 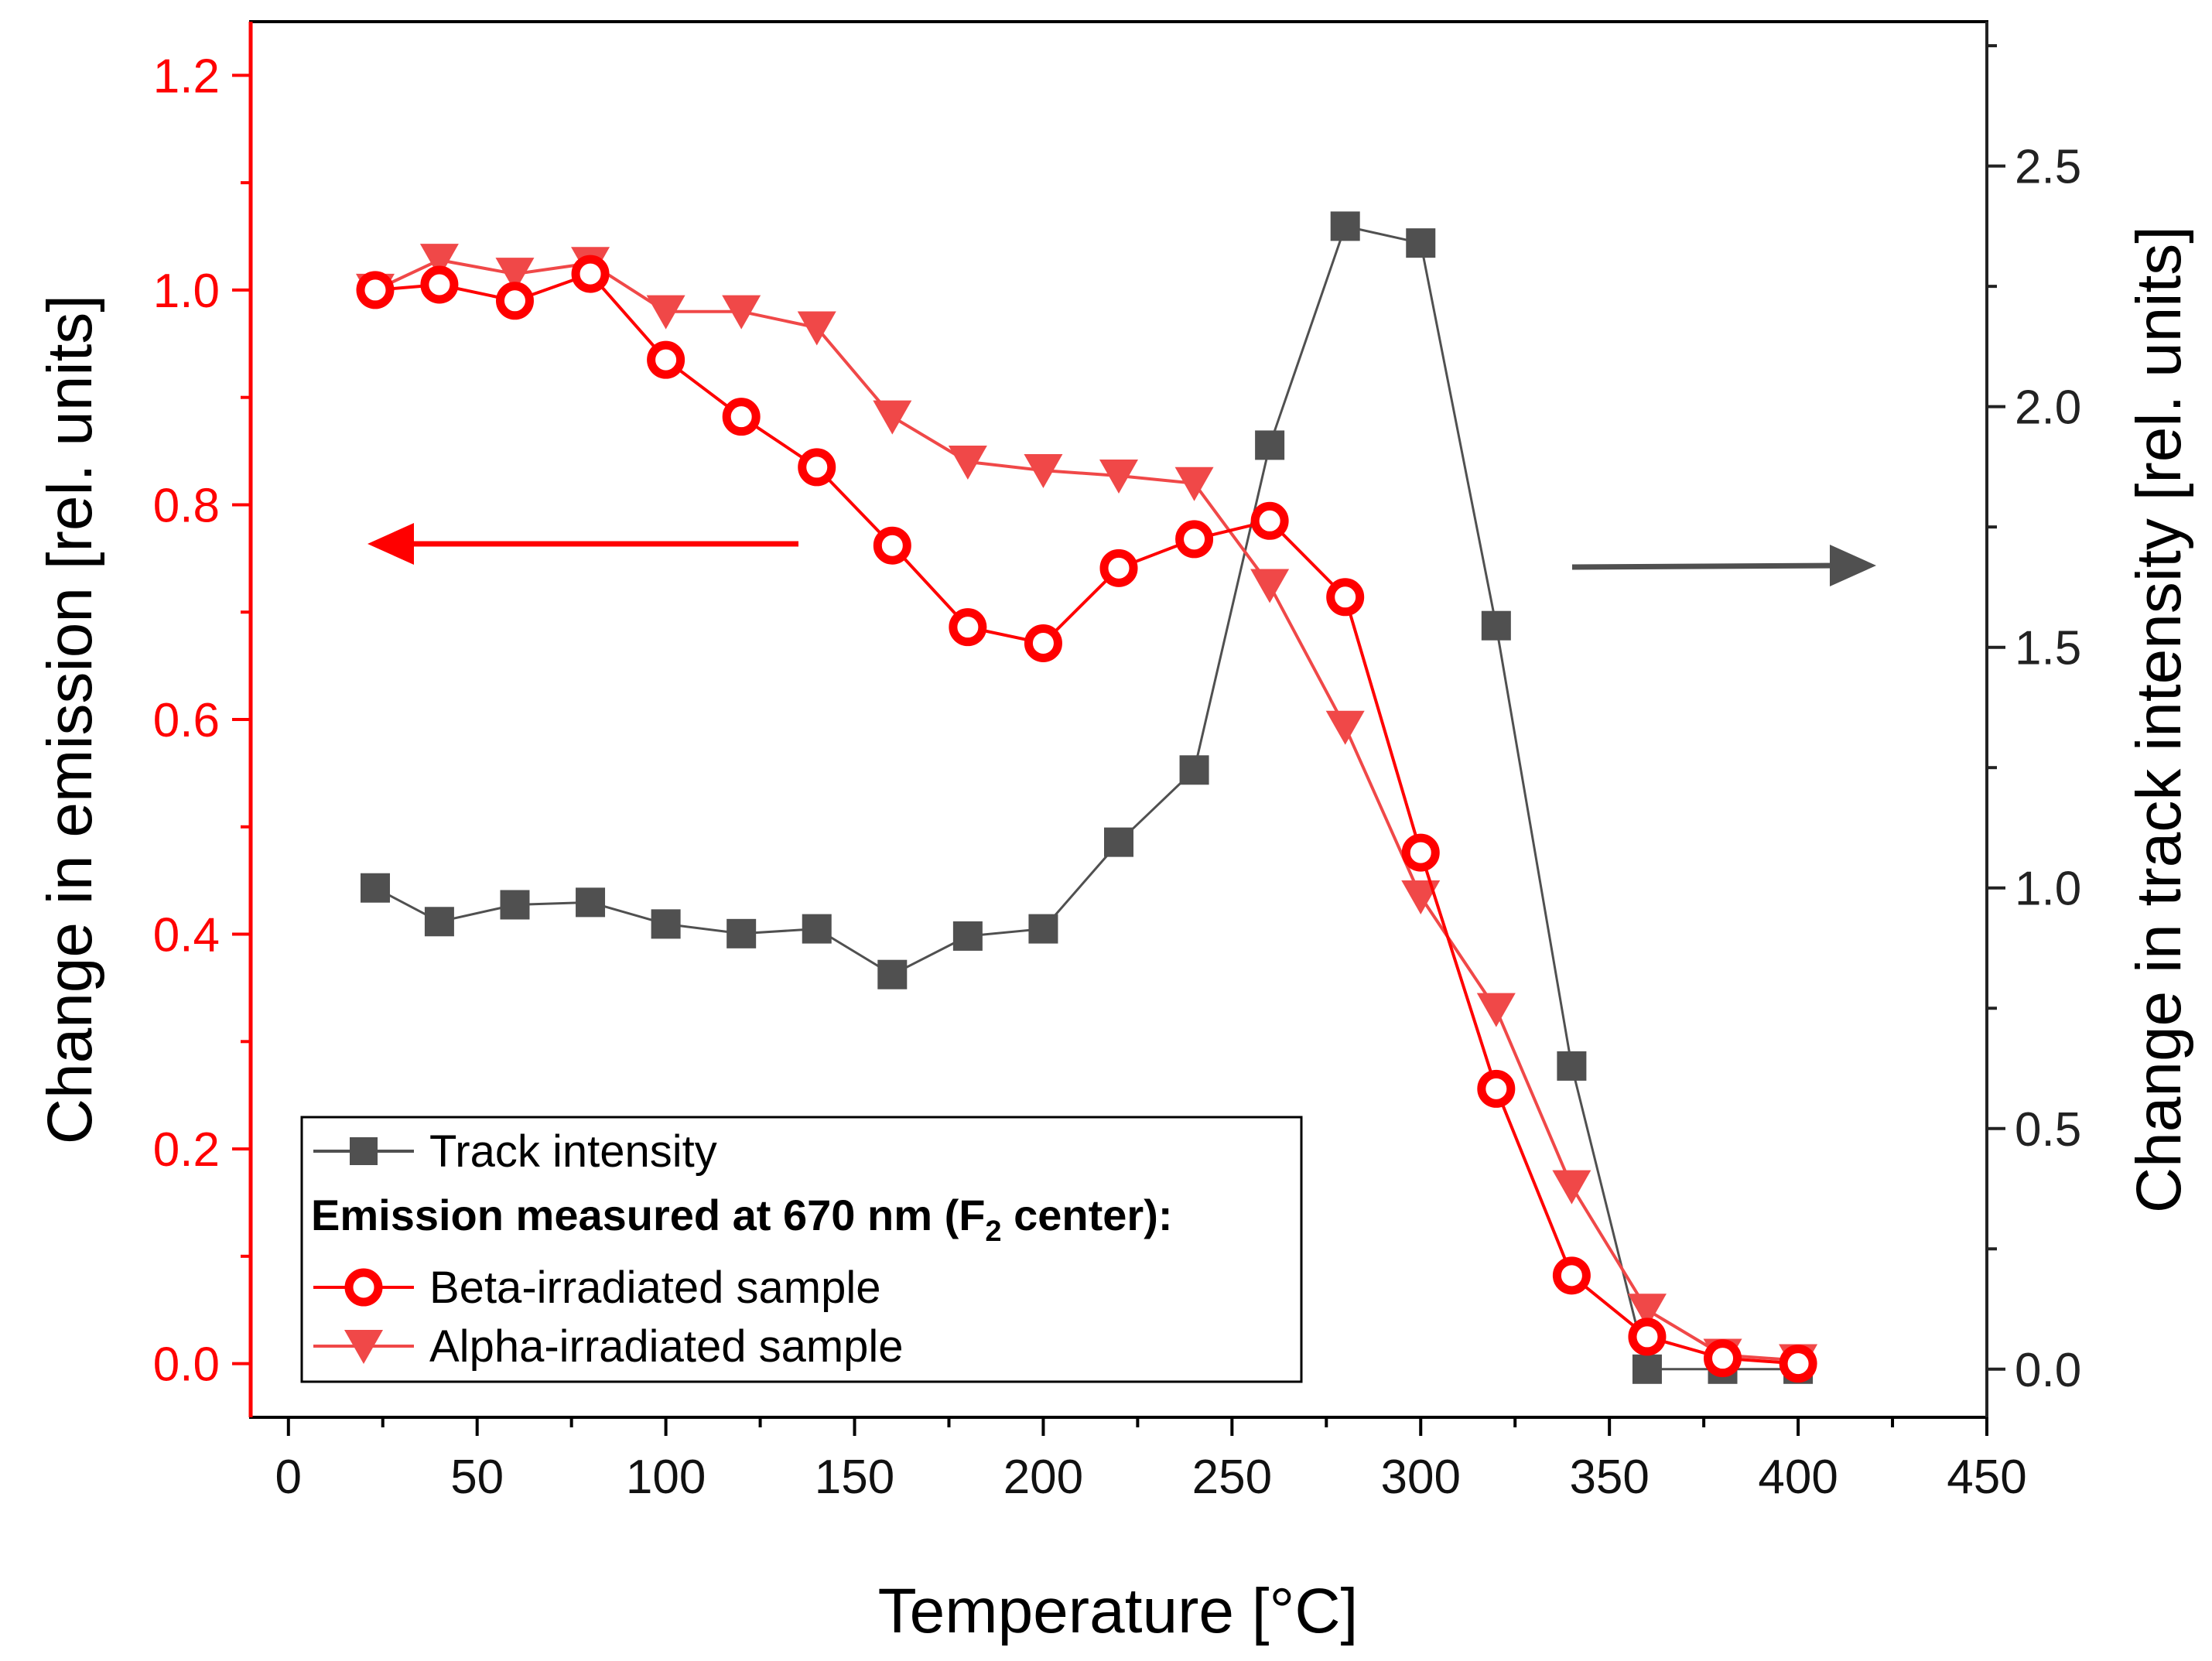 I want to click on right-tick-label: 2.0, so click(x=2048, y=408).